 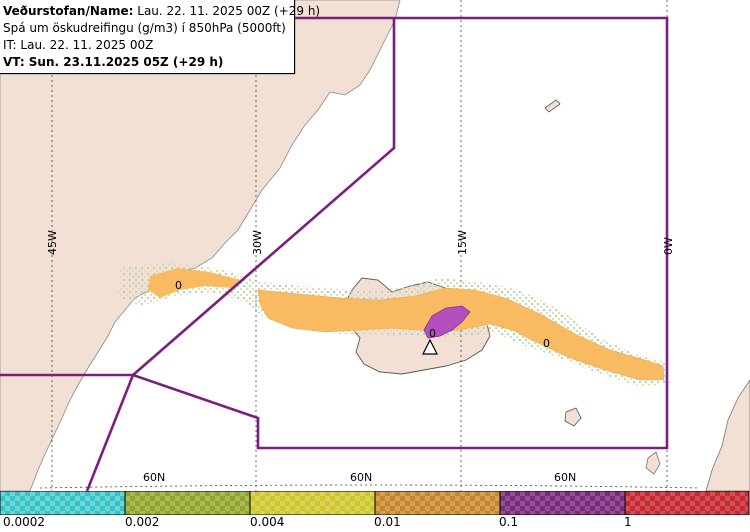 What do you see at coordinates (509, 522) in the screenshot?
I see `legend-label: 0.1` at bounding box center [509, 522].